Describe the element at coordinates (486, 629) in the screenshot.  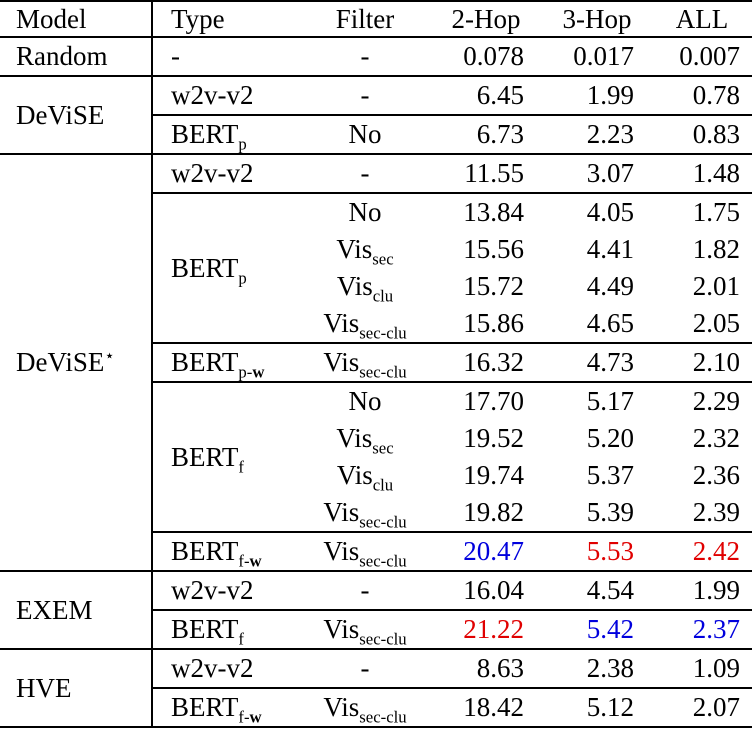
I see `metric-2hop-cell: 21.22` at that location.